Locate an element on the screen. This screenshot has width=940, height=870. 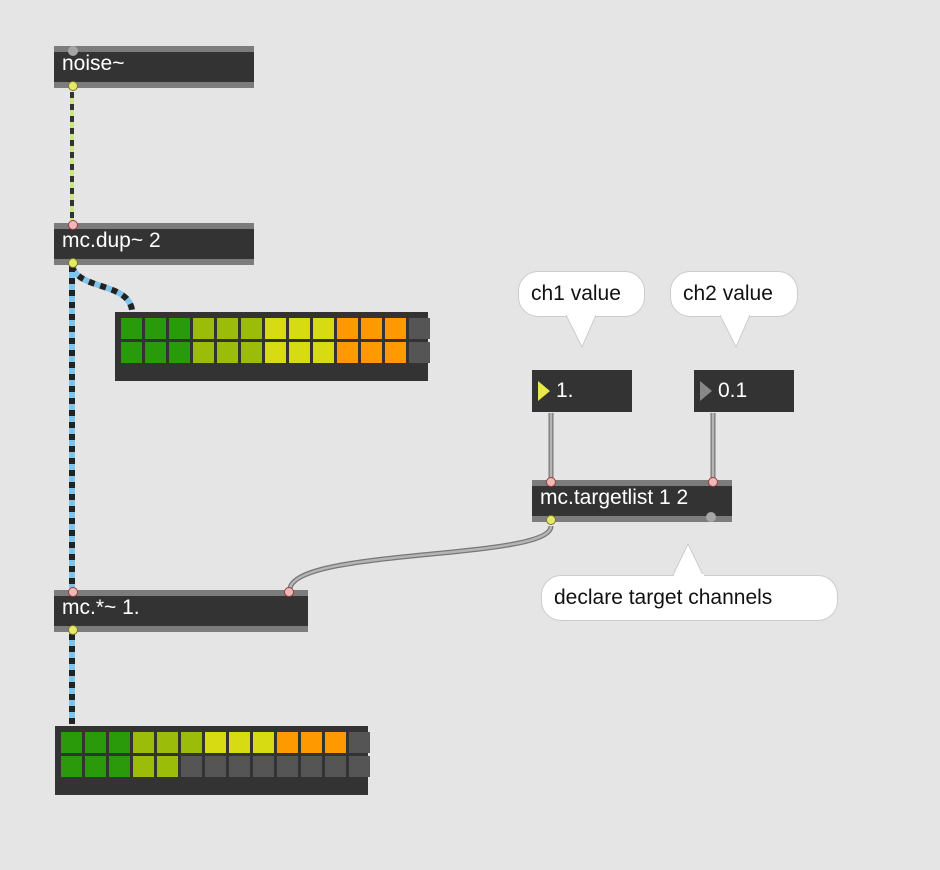
level-meter-bottom is located at coordinates (212, 760).